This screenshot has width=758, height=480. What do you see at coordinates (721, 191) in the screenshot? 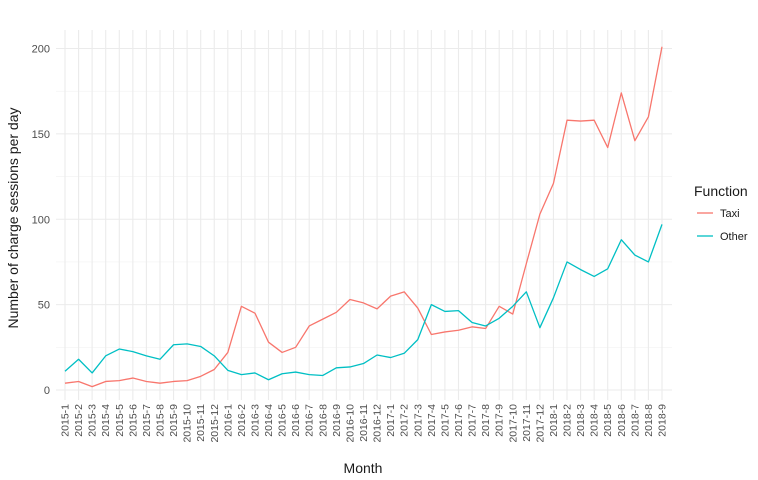
I see `legend-title: Function` at bounding box center [721, 191].